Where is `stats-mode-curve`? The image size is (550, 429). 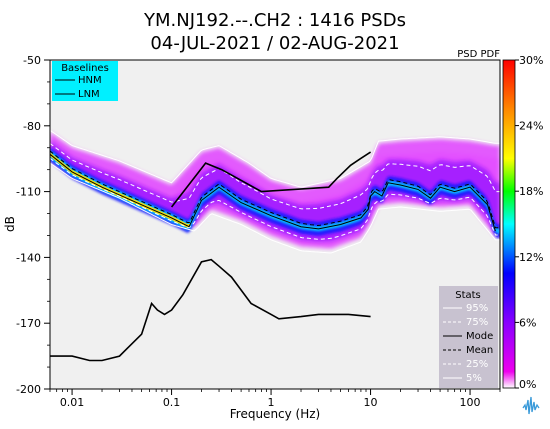 stats-mode-curve is located at coordinates (273, 192).